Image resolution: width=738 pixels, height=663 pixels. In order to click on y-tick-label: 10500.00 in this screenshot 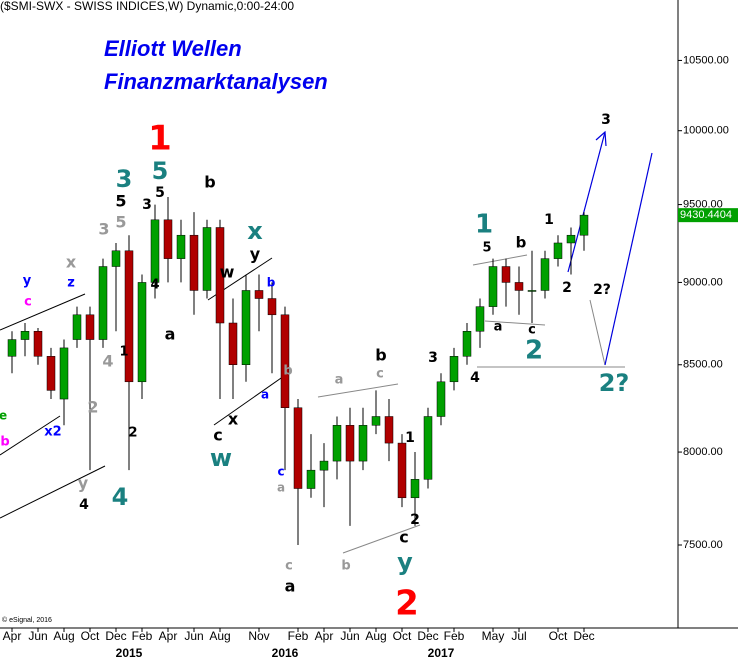, I will do `click(706, 60)`.